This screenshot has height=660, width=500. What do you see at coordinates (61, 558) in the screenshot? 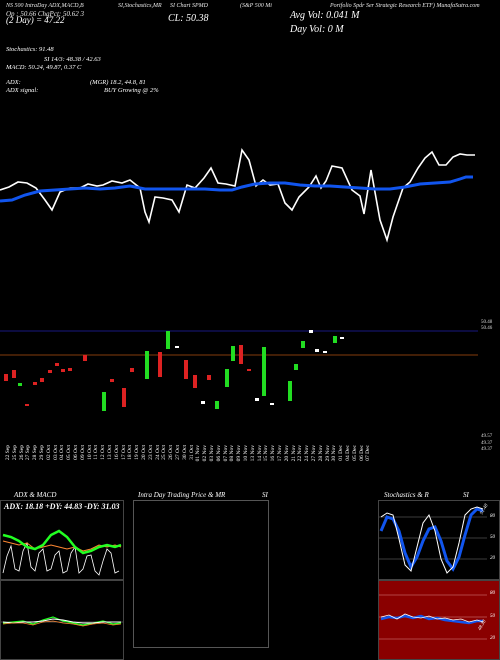
I see `adx-plus-line` at bounding box center [61, 558].